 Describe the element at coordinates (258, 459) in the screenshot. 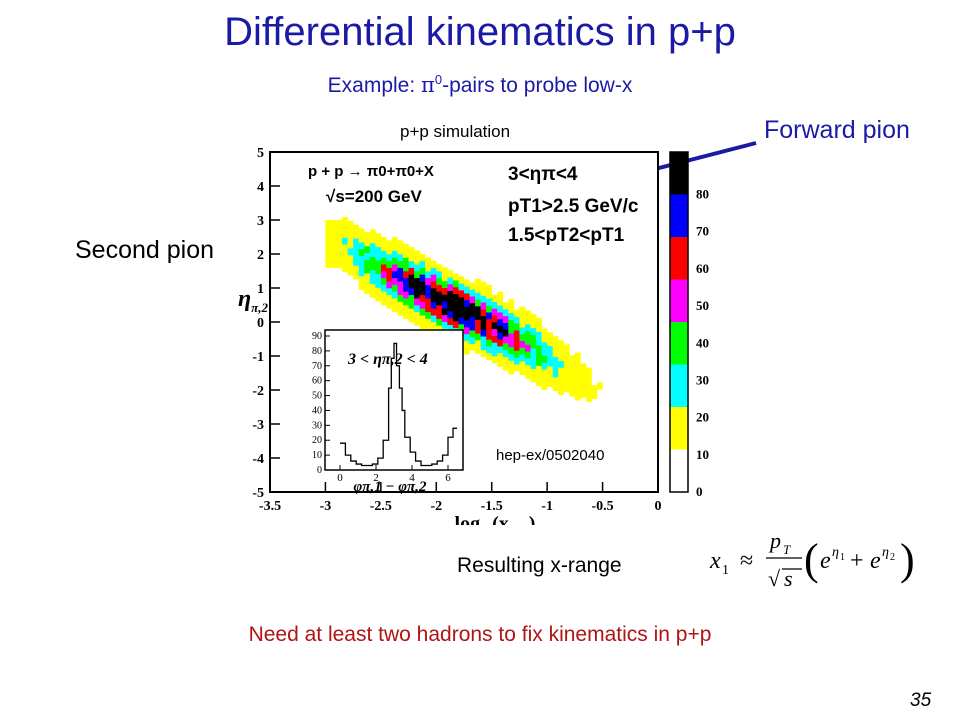

I see `y-tick-label: -4` at that location.